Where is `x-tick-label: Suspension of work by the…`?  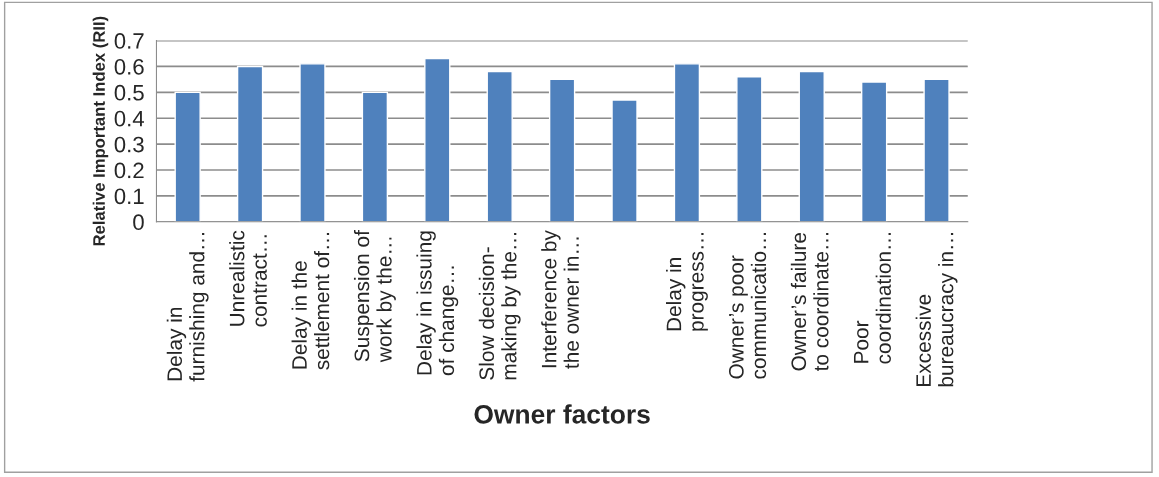 x-tick-label: Suspension of work by the… is located at coordinates (374, 296).